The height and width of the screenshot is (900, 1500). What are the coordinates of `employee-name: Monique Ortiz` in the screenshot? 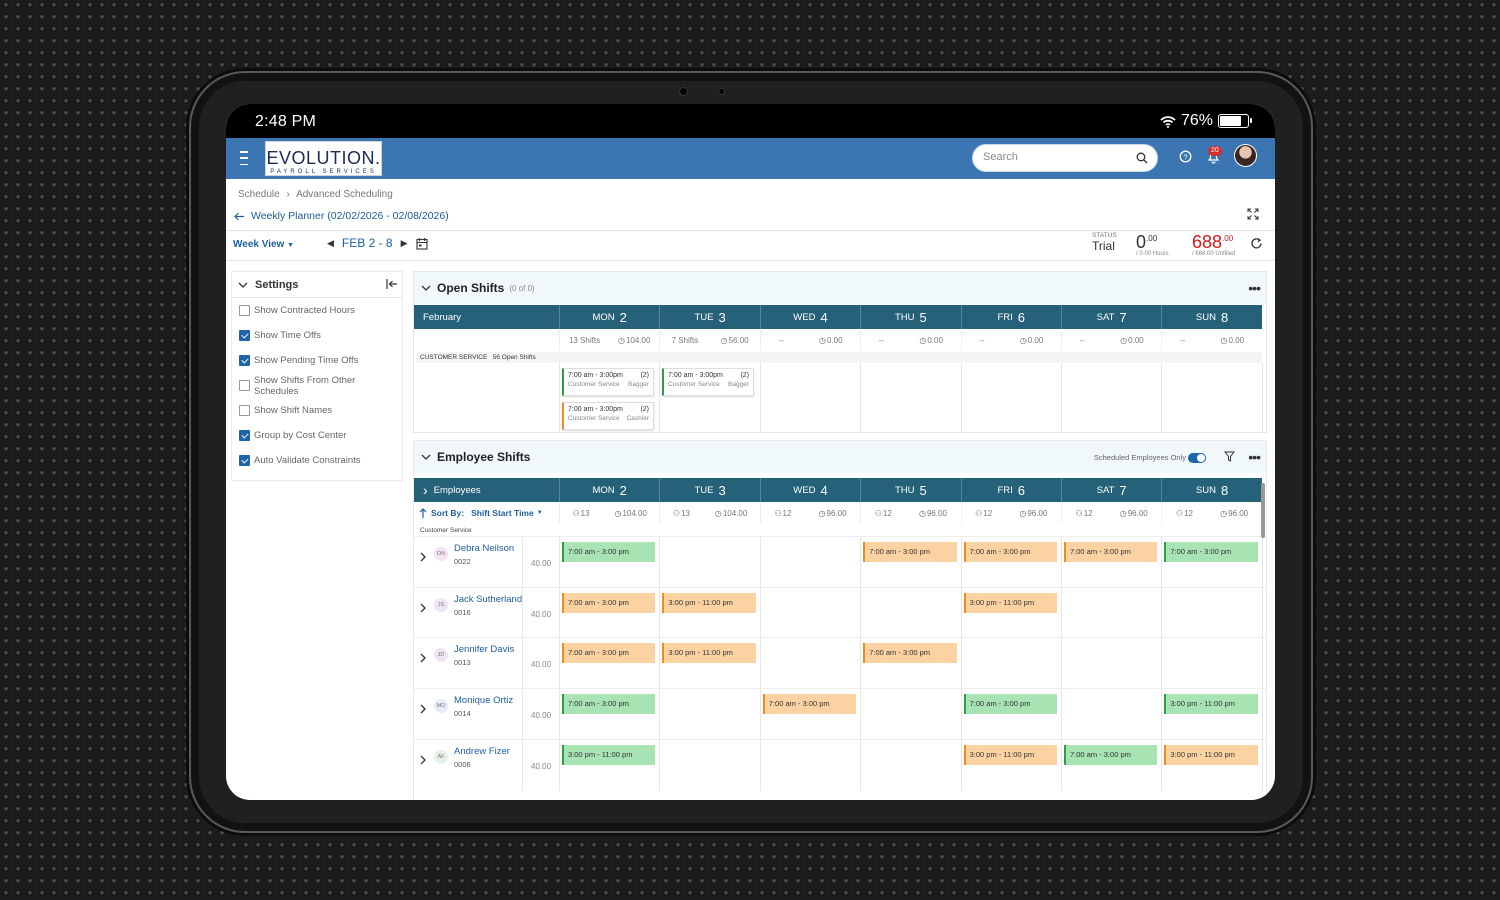 It's located at (484, 701).